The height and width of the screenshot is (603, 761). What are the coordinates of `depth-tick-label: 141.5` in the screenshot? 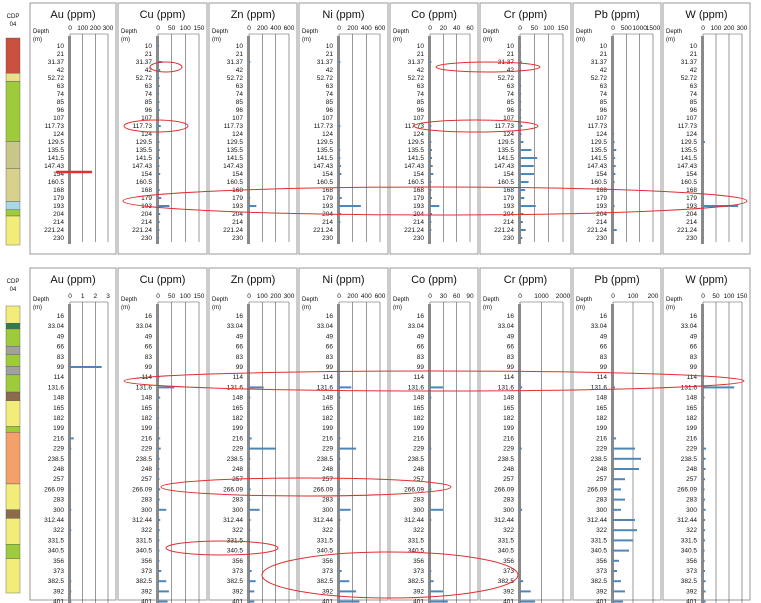 It's located at (689, 158).